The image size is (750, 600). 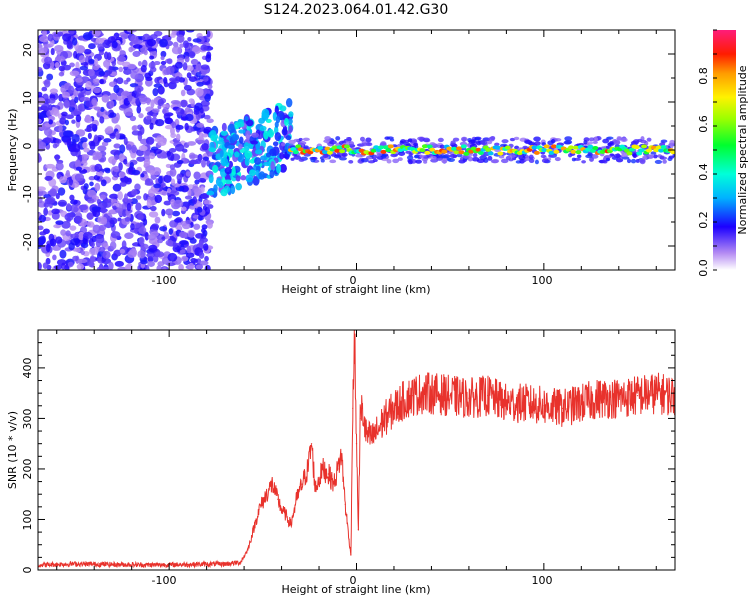 I want to click on top-y-axis-title: Frequency (Hz), so click(x=12, y=150).